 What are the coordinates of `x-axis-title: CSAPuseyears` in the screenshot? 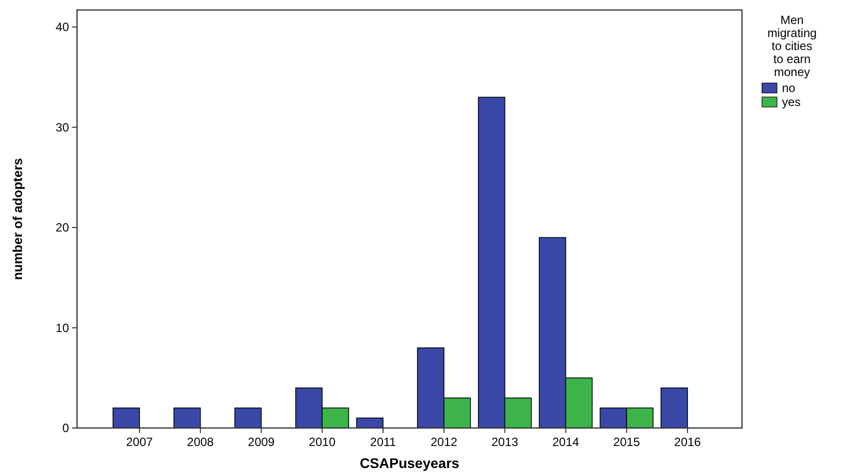 It's located at (410, 463).